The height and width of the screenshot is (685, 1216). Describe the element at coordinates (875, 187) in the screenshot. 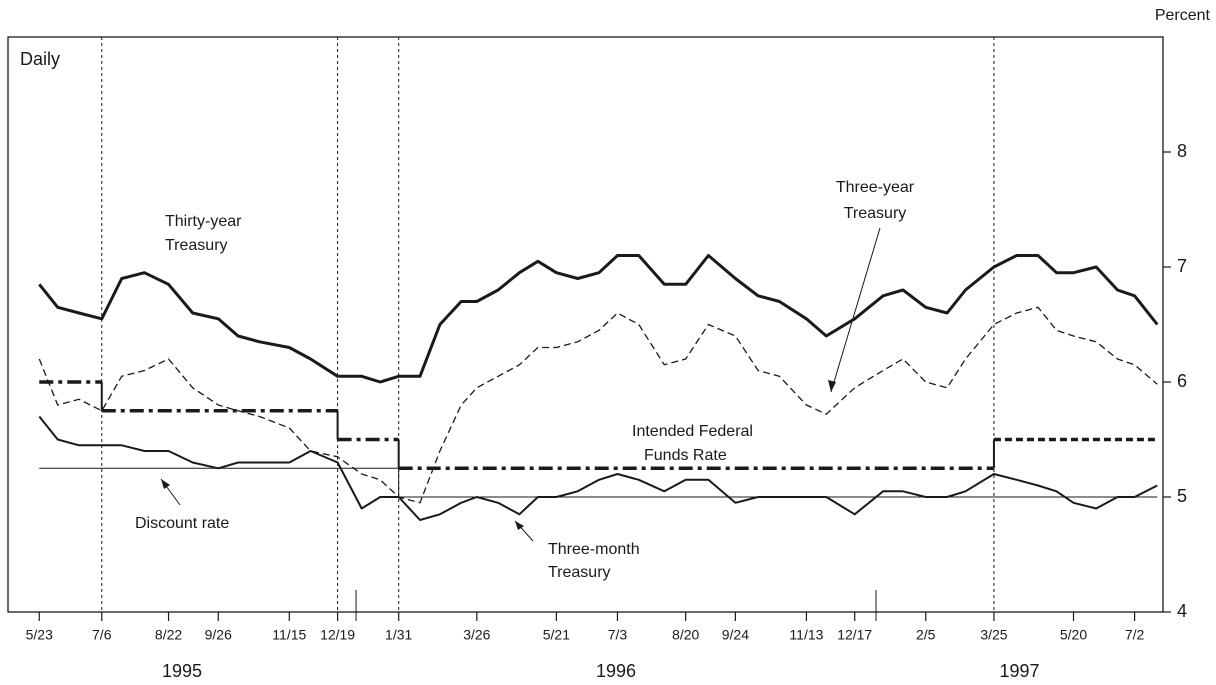

I see `annotation: Three-year` at that location.